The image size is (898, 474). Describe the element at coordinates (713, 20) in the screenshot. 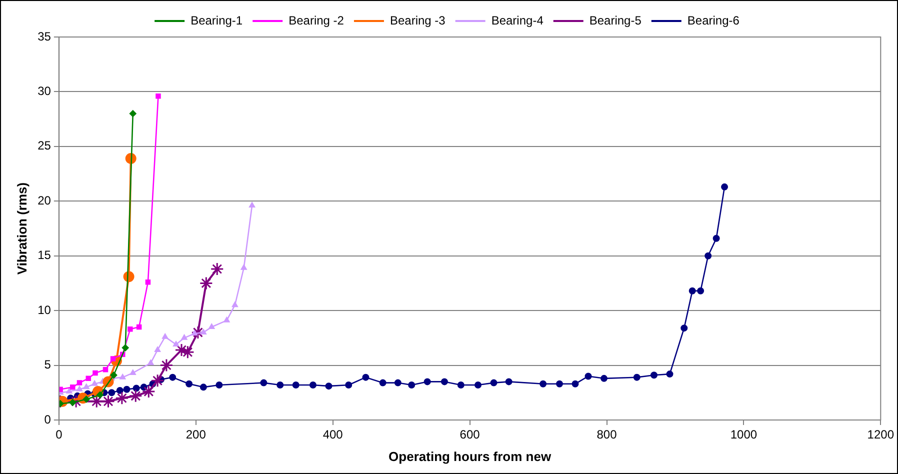

I see `legend-label: Bearing-6` at that location.